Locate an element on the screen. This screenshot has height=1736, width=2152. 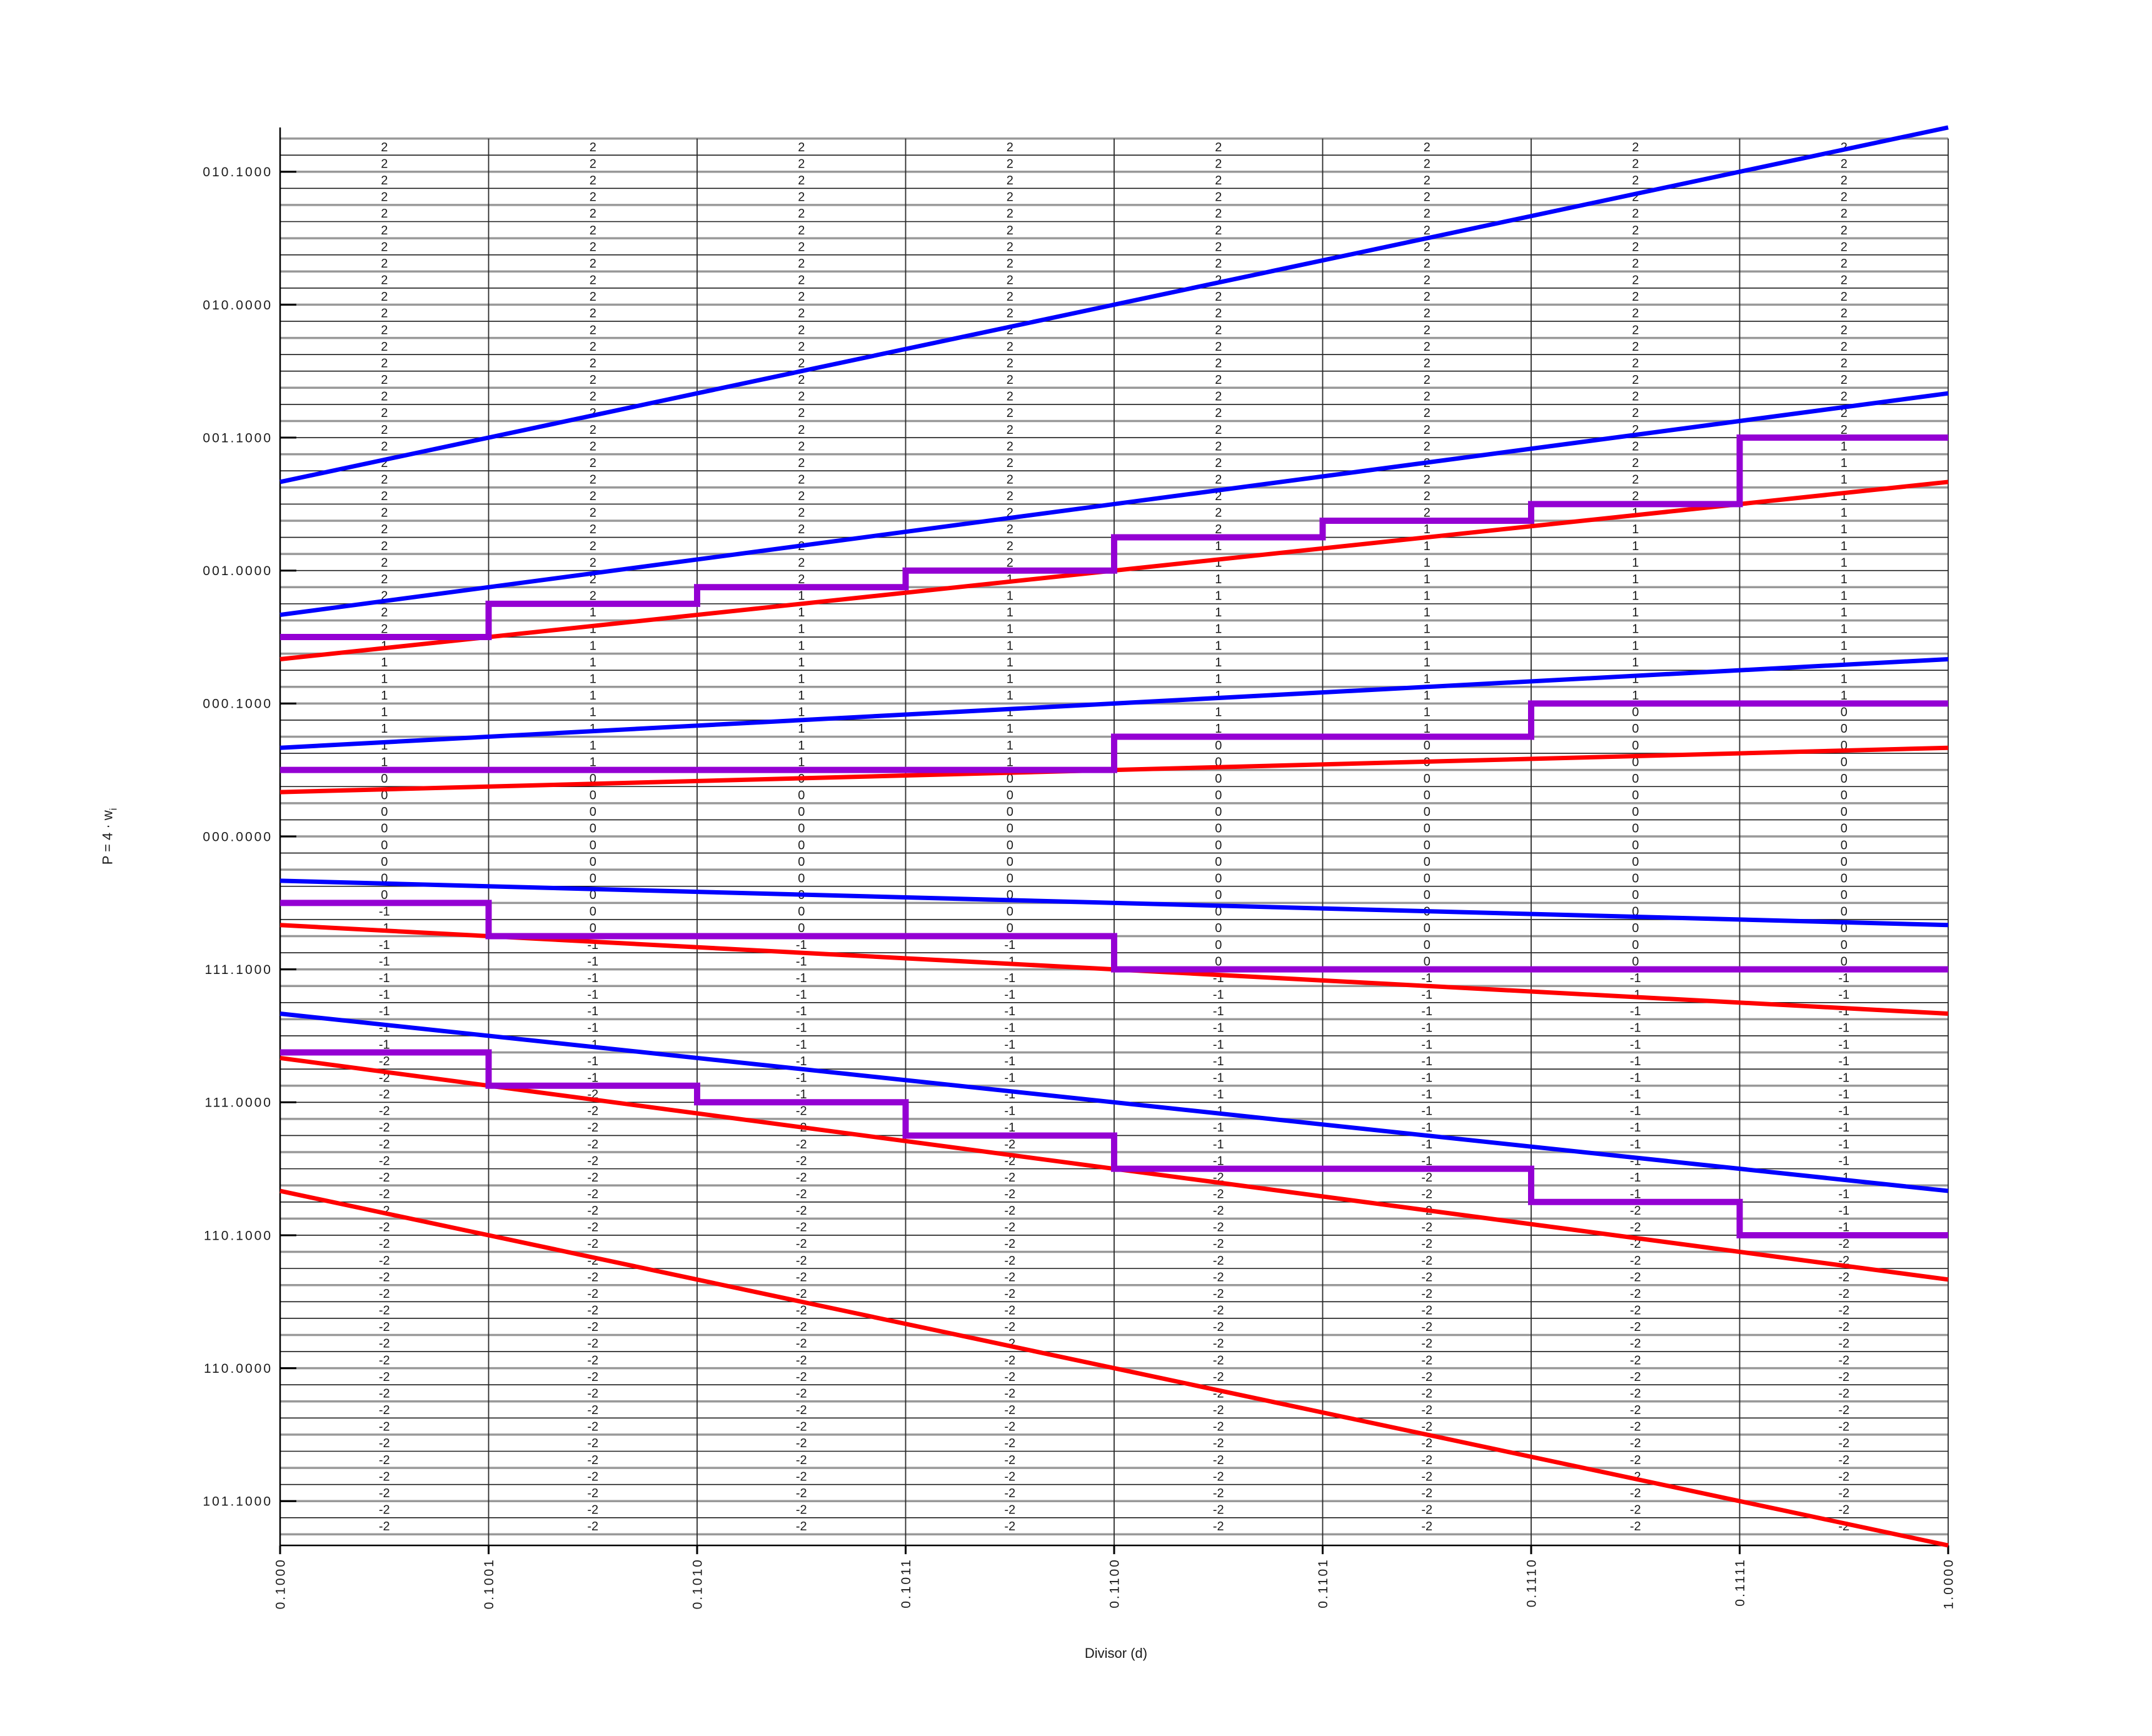
y-tick-label: 010.0000 is located at coordinates (238, 306).